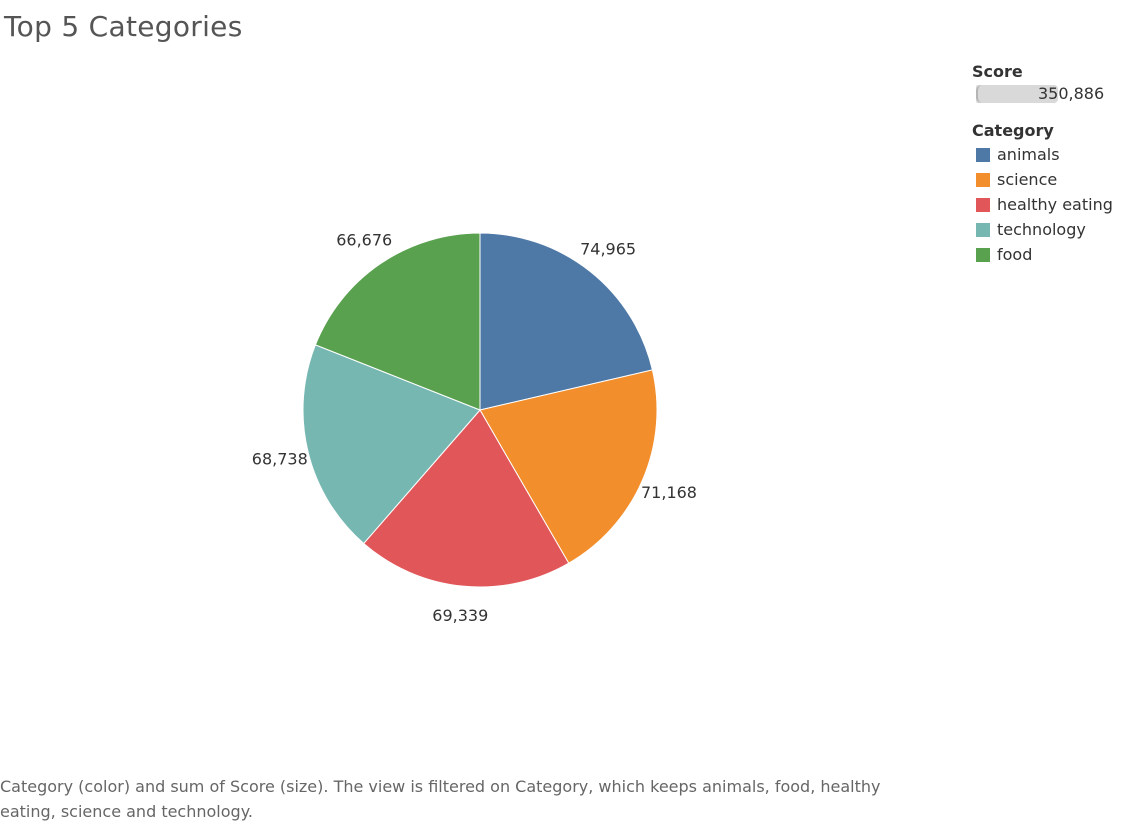 This screenshot has width=1125, height=824. I want to click on pie-slices, so click(480, 410).